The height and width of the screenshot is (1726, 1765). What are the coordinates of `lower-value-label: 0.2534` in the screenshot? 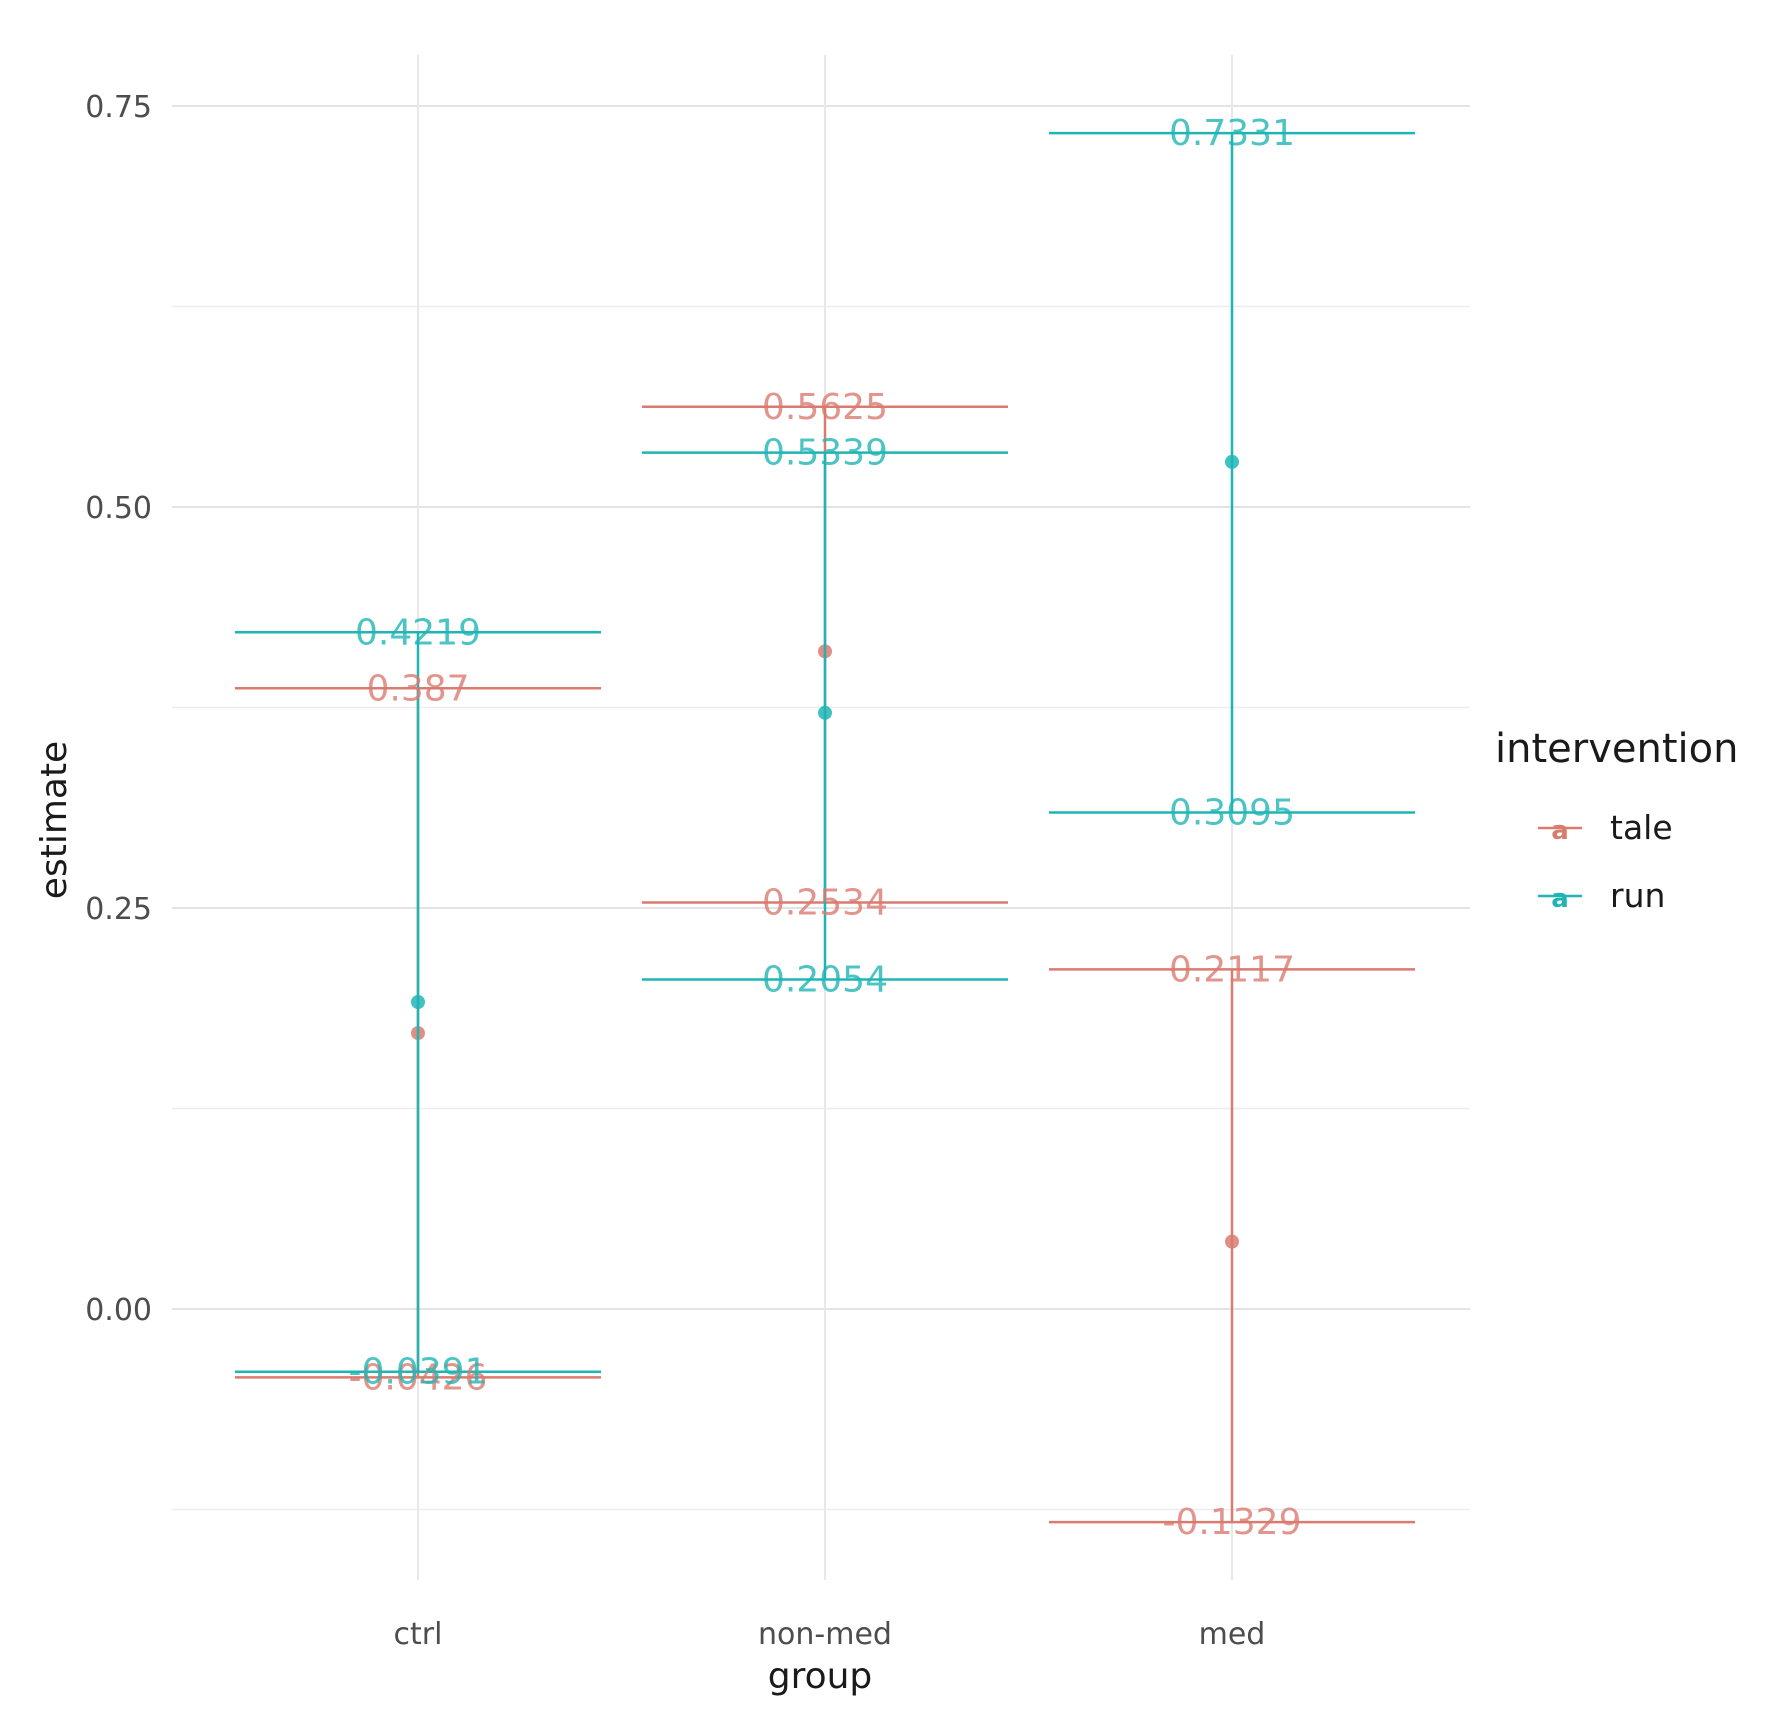 It's located at (825, 903).